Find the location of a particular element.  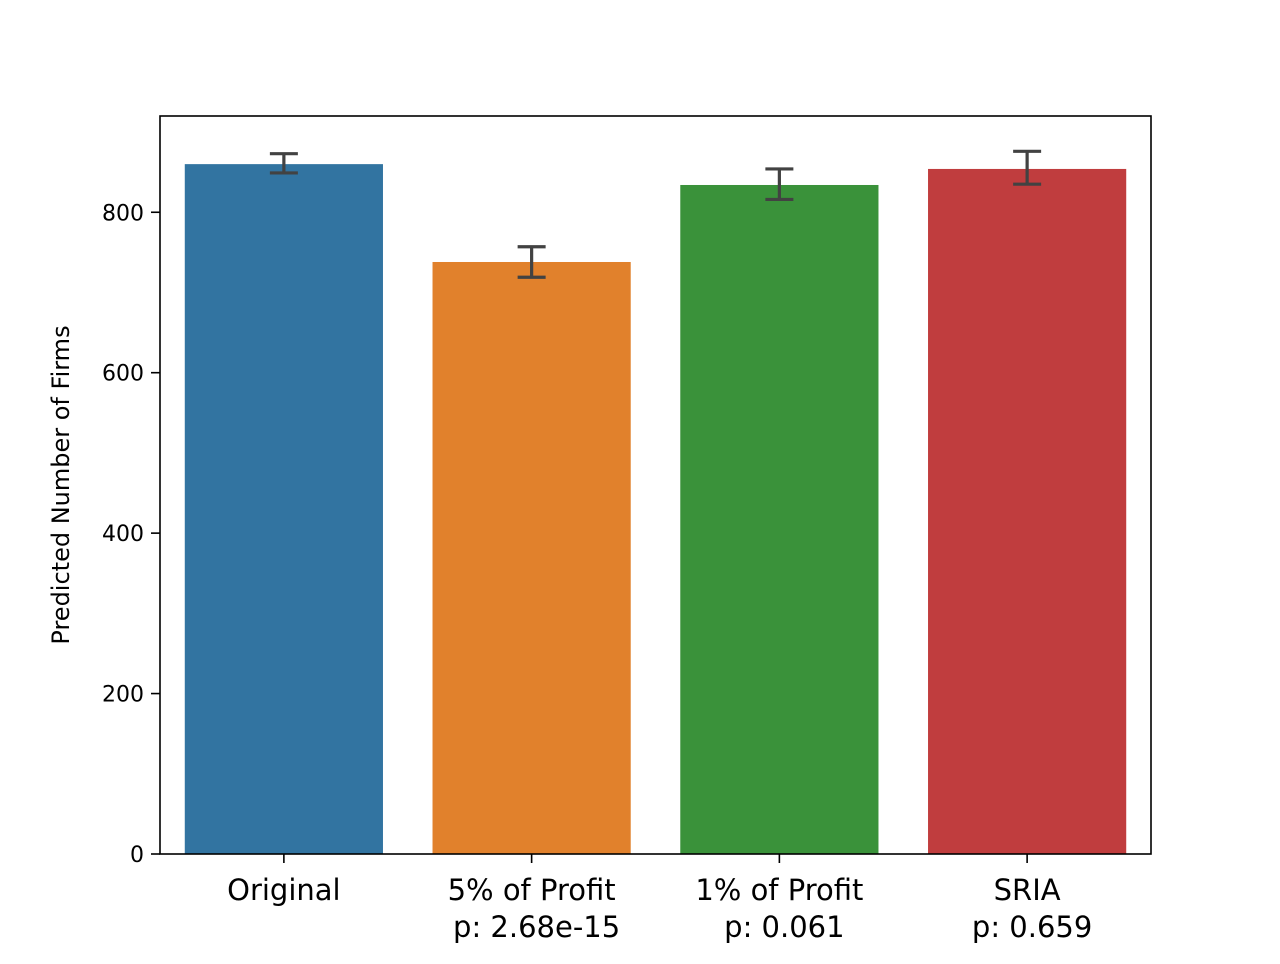

y-axis-label: Predicted Number of Firms is located at coordinates (61, 484).